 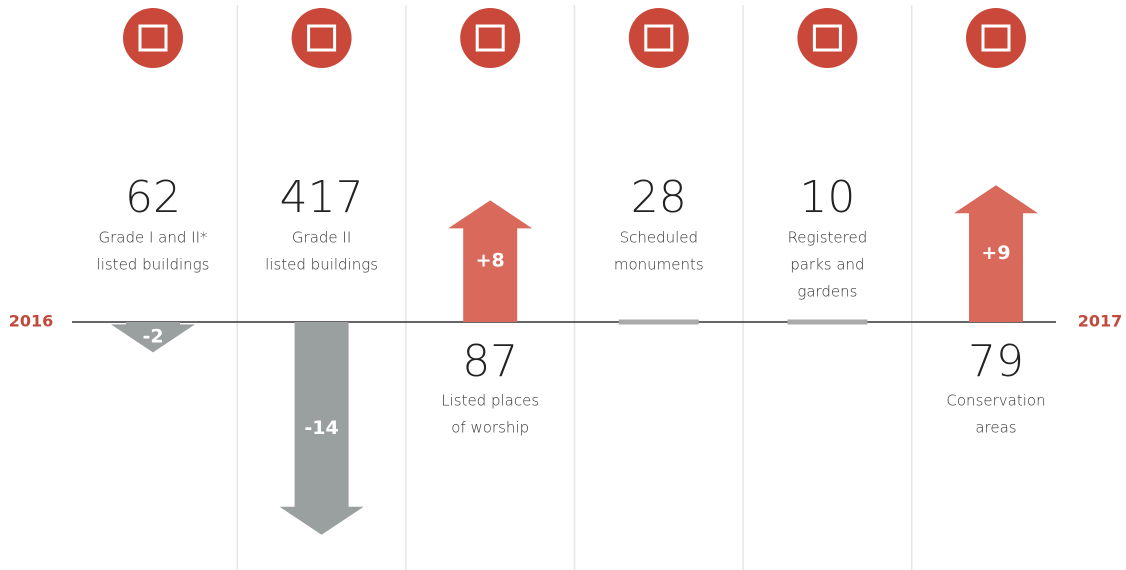 I want to click on start-year: 2016, so click(x=31, y=321).